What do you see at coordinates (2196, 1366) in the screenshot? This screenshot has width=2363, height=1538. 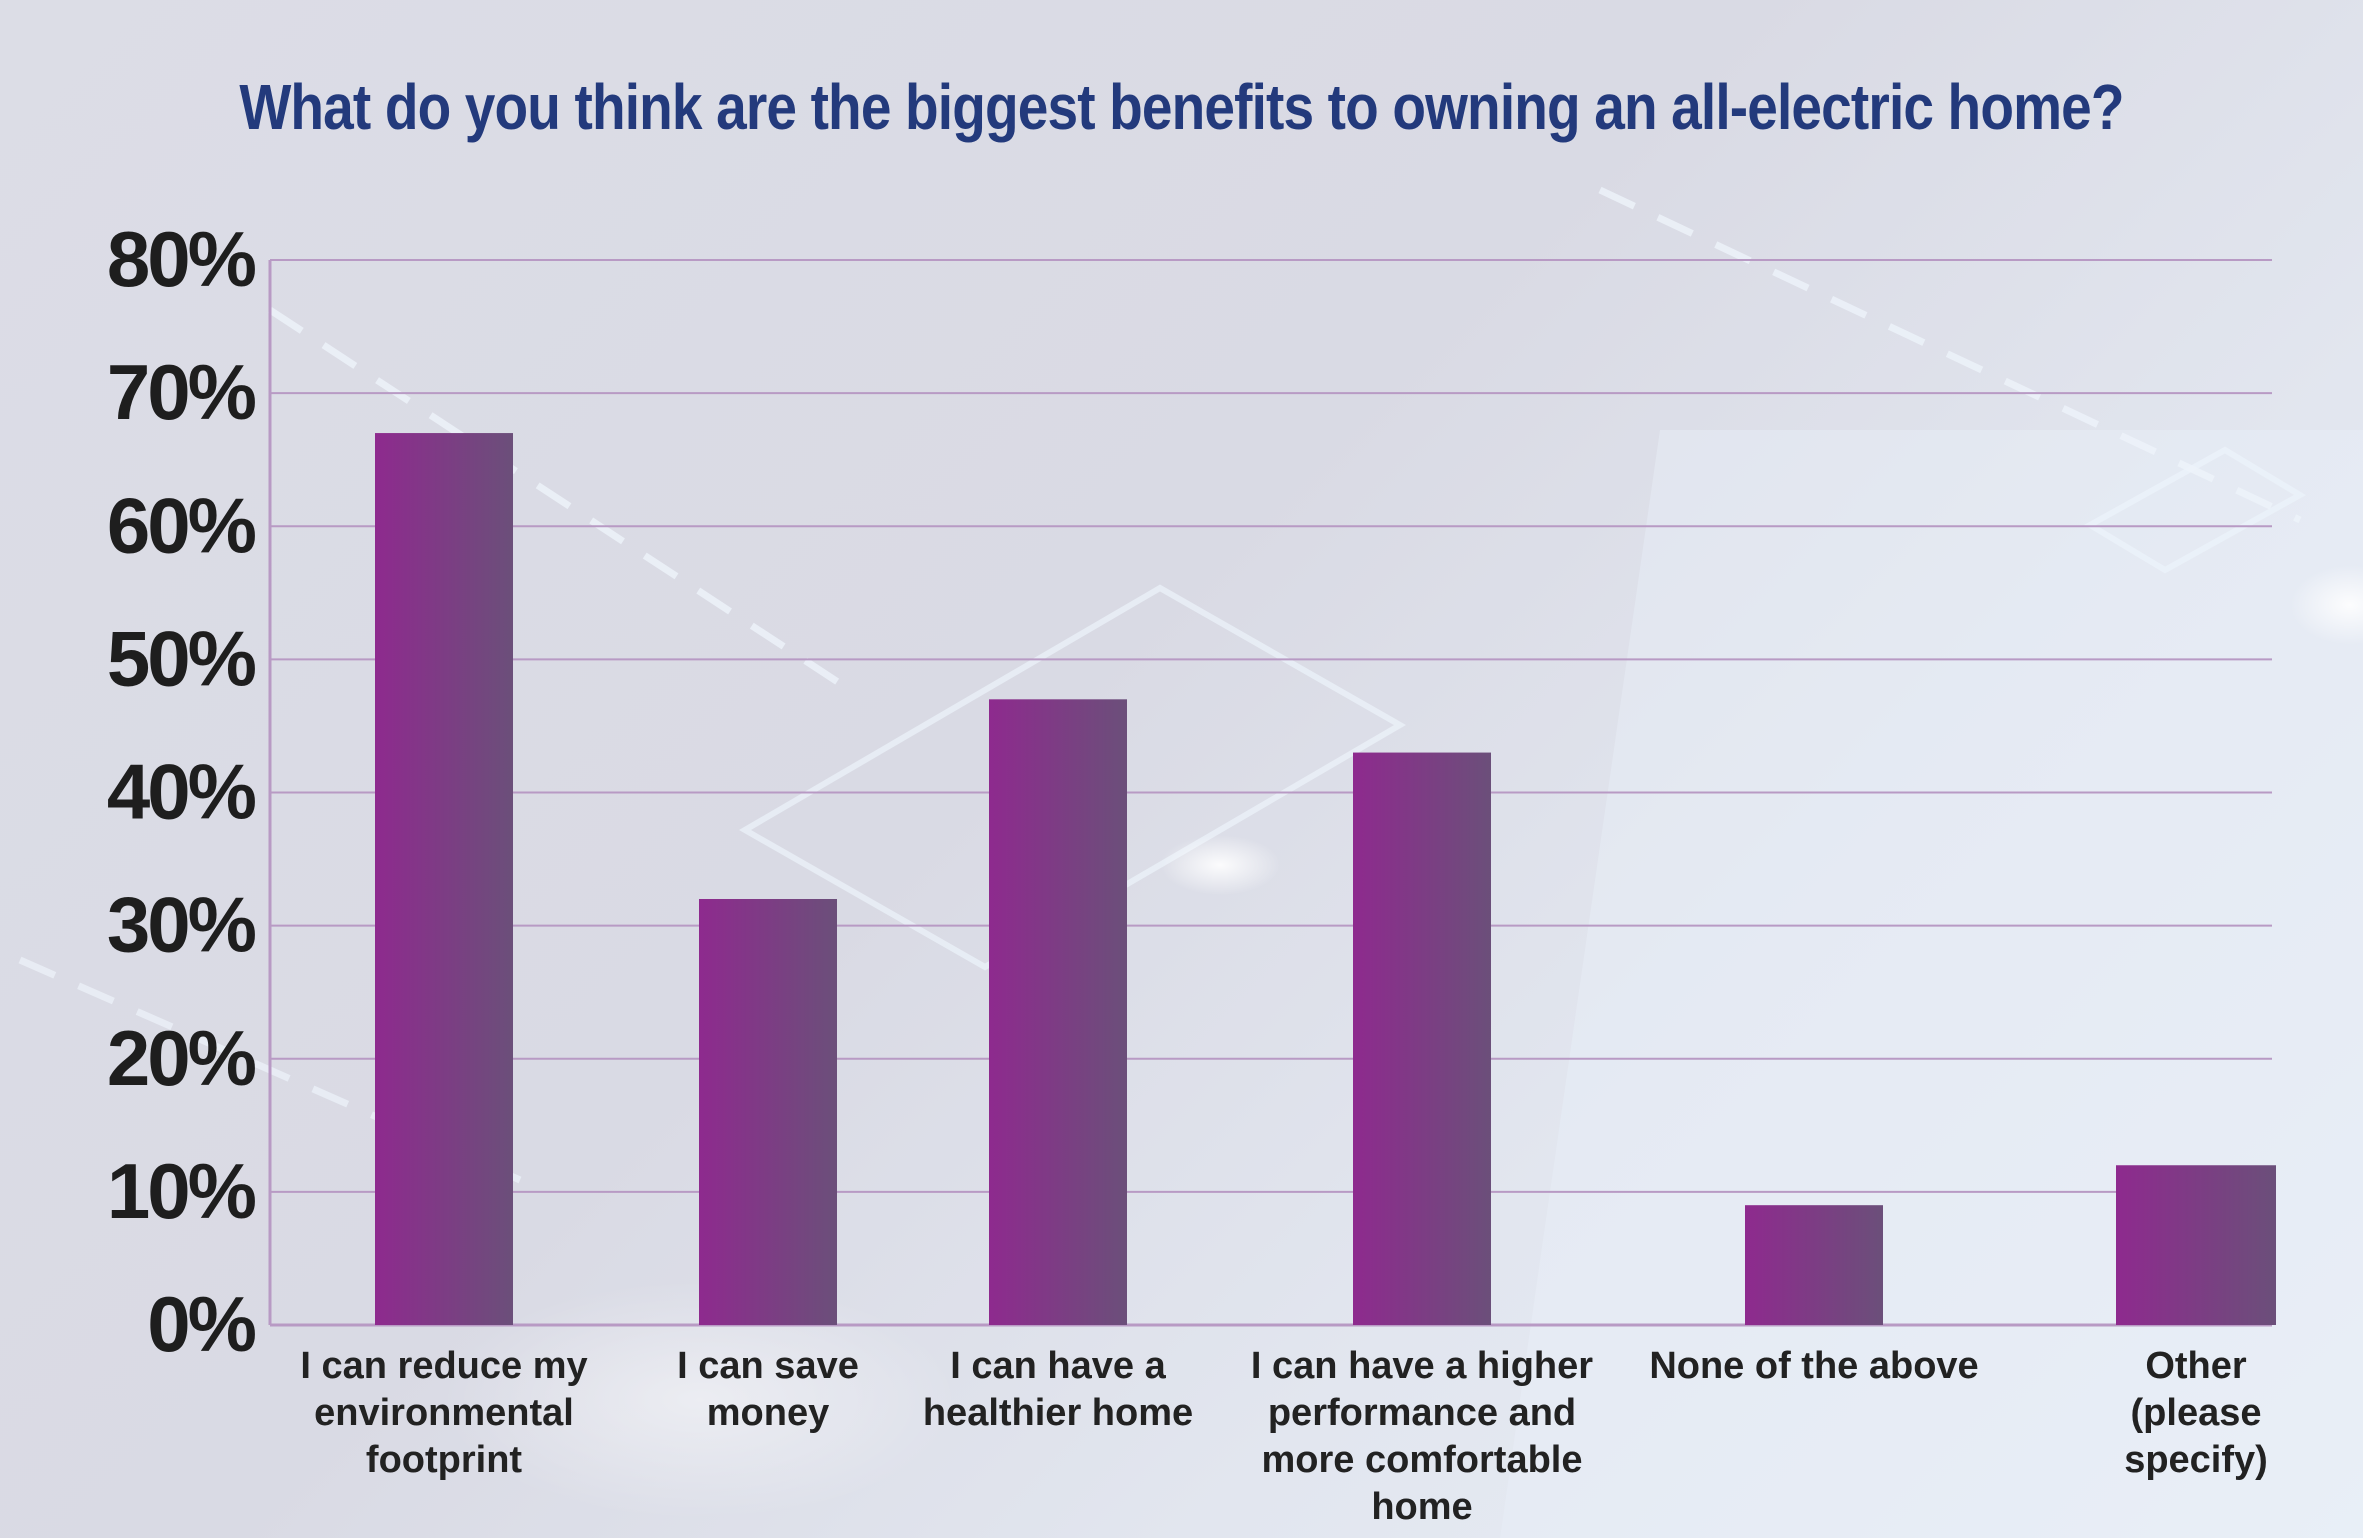 I see `x-tick-label-line: Other` at bounding box center [2196, 1366].